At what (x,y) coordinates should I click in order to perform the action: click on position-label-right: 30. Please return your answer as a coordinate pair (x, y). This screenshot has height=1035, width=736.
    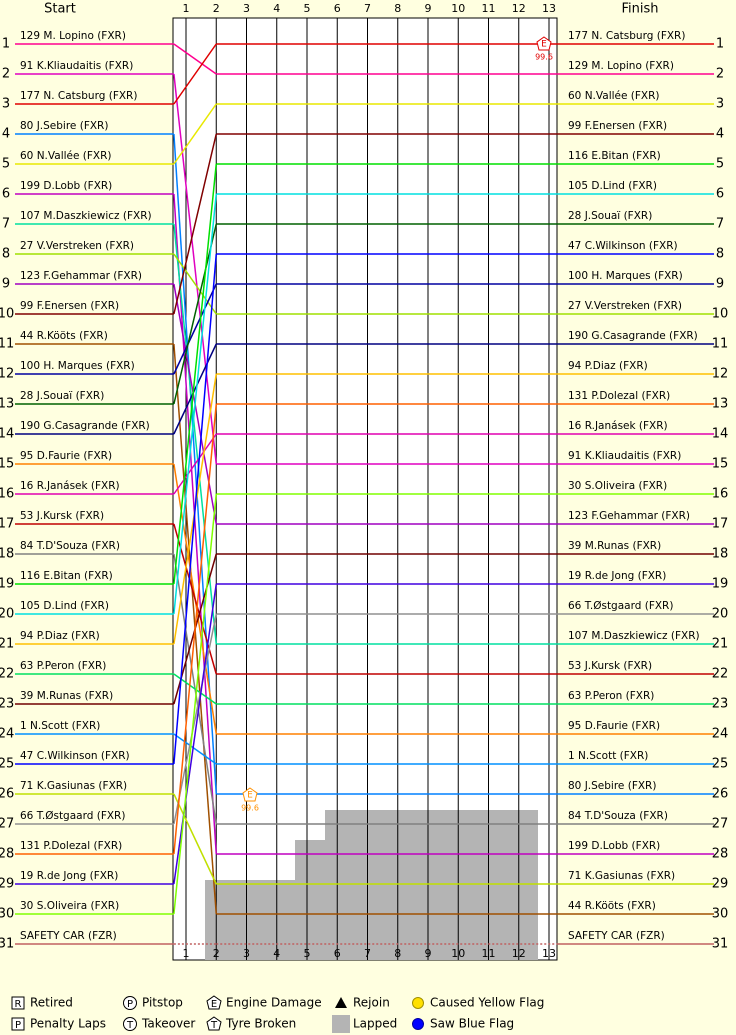
    Looking at the image, I should click on (720, 914).